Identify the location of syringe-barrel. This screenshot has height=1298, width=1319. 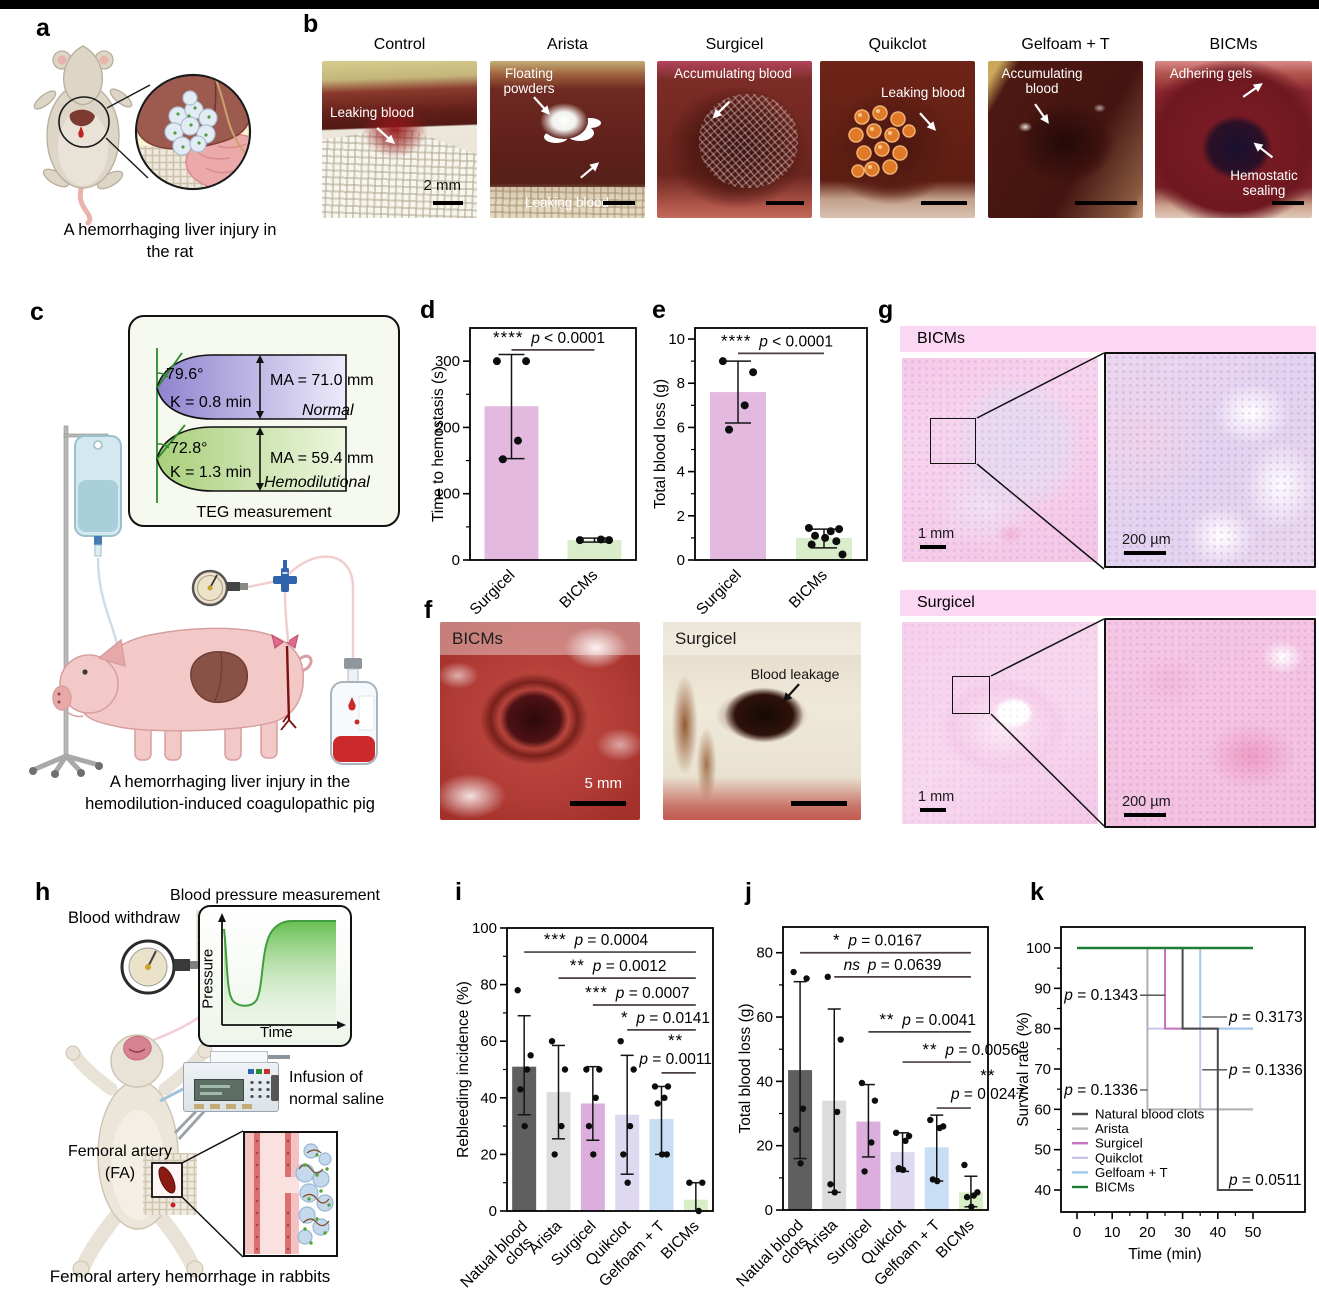
(239, 1057).